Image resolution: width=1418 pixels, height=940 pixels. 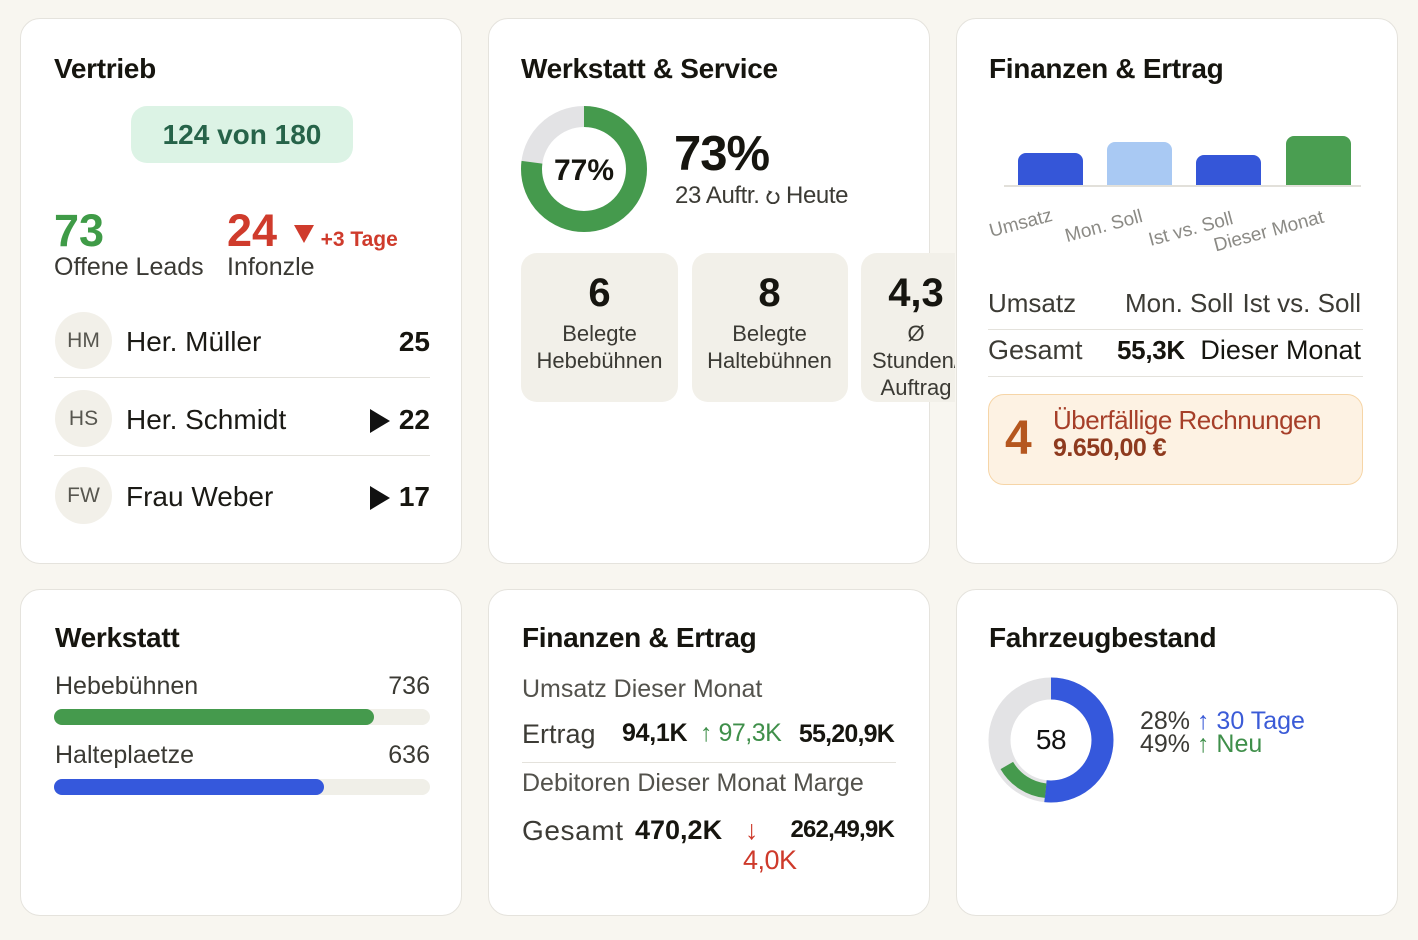 I want to click on svg-text: 58, so click(x=1051, y=739).